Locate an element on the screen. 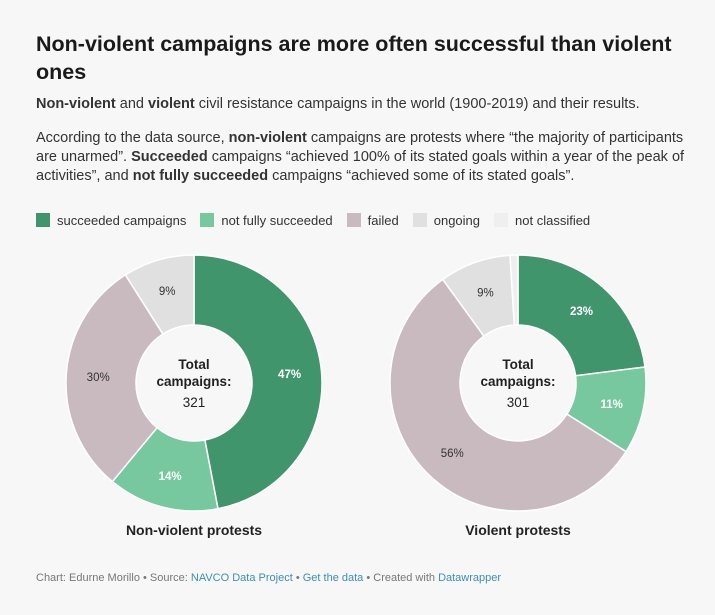  legend-item-not-classified: not classified is located at coordinates (542, 220).